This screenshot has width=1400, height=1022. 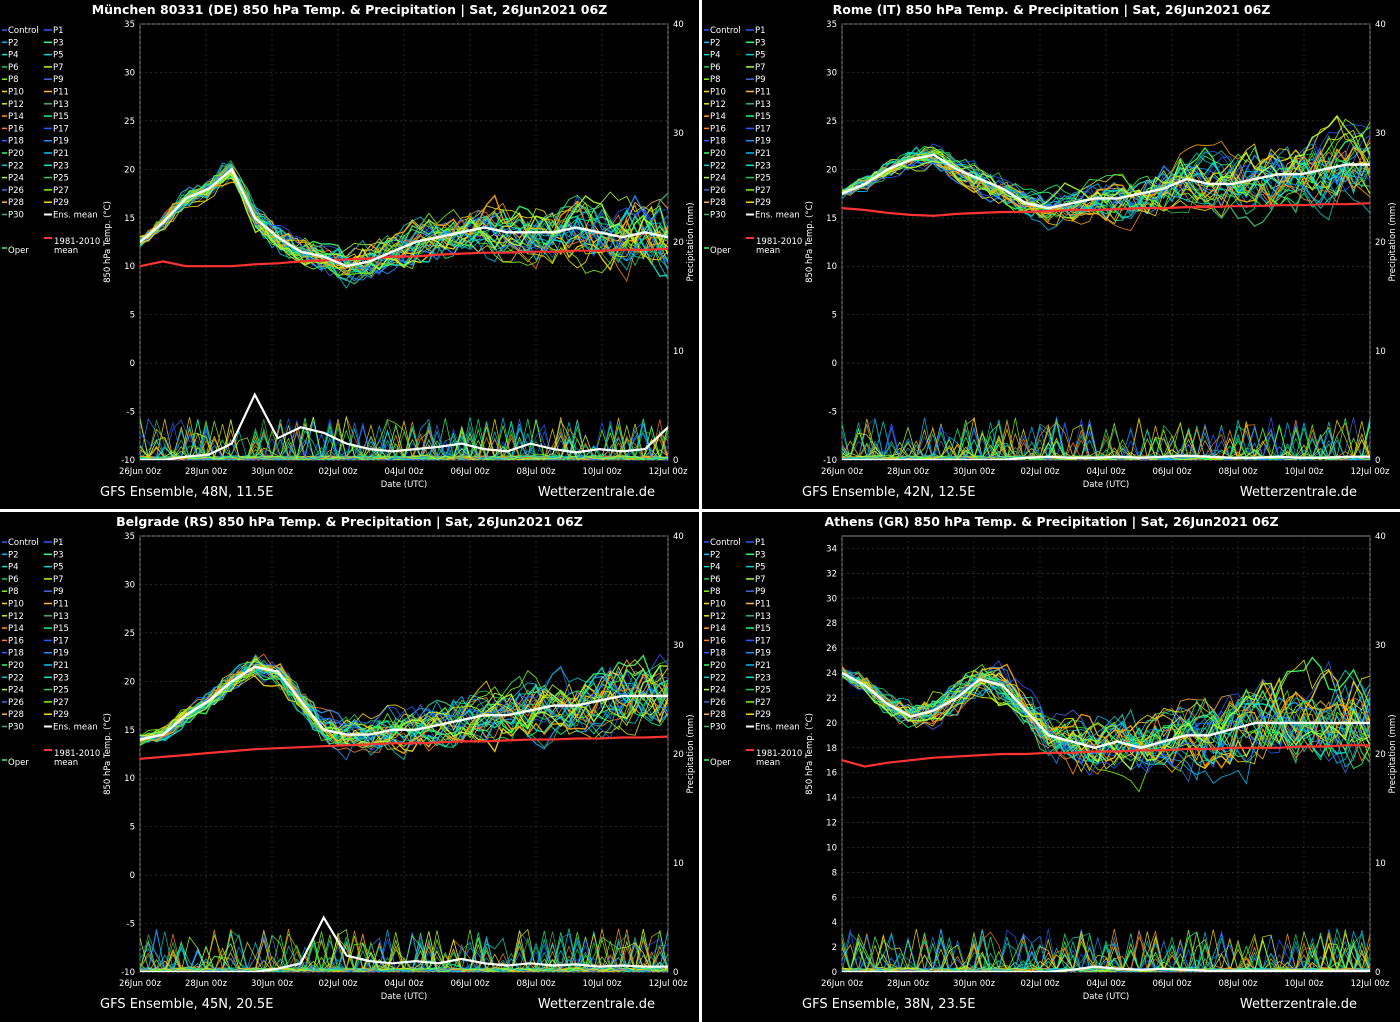 I want to click on legend-item: P23, so click(x=61, y=166).